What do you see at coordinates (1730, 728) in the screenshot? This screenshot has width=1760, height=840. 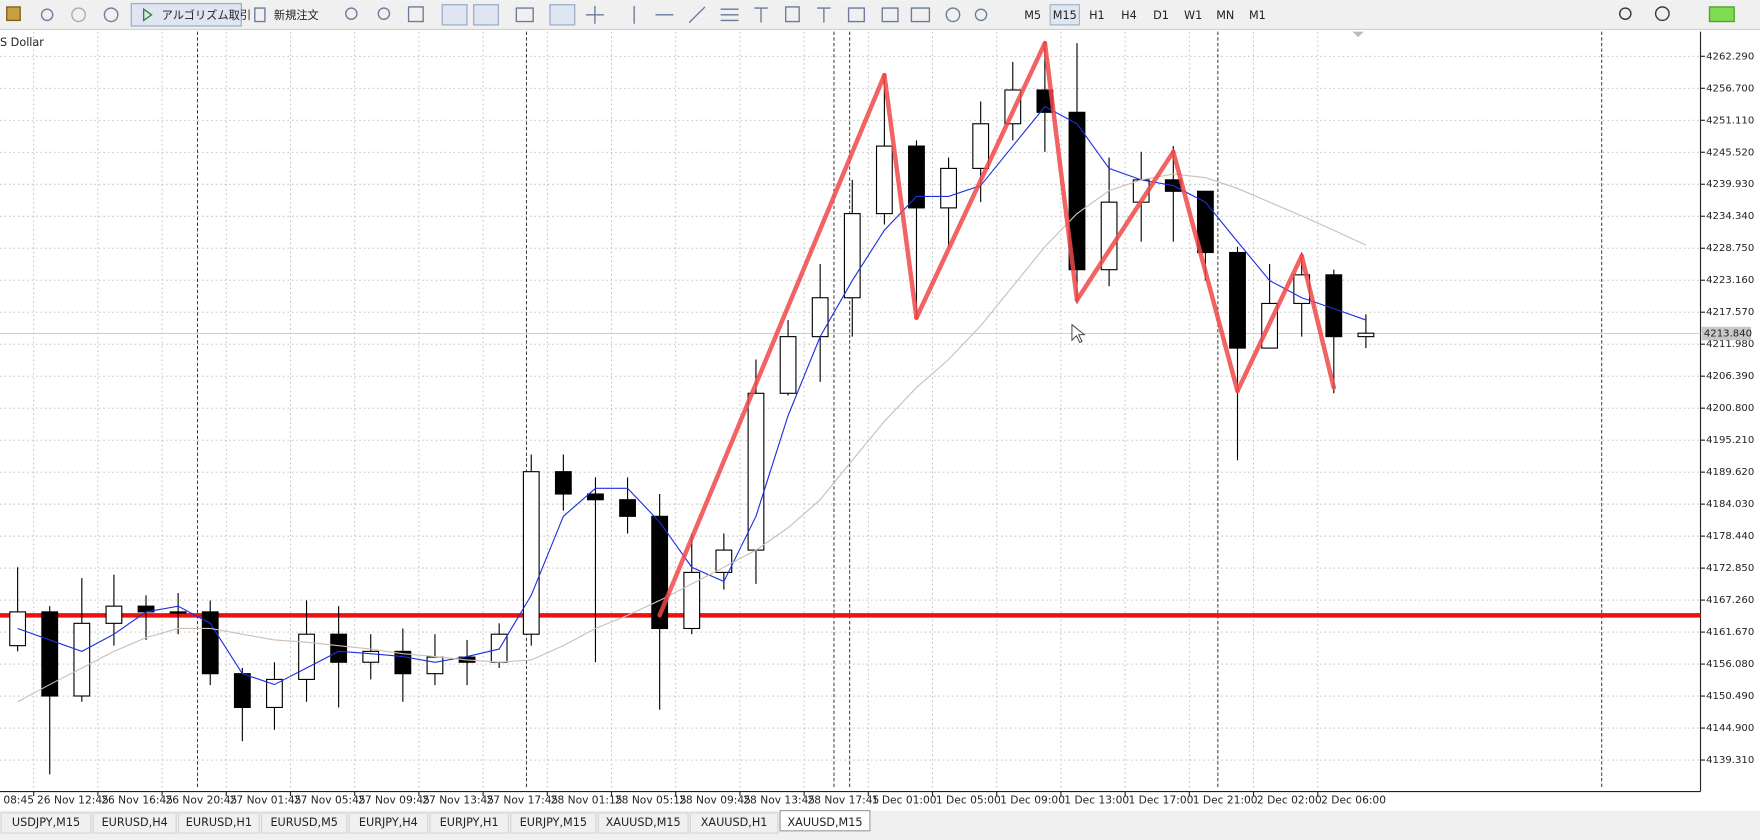 I see `y-tick-label: 4144.900` at bounding box center [1730, 728].